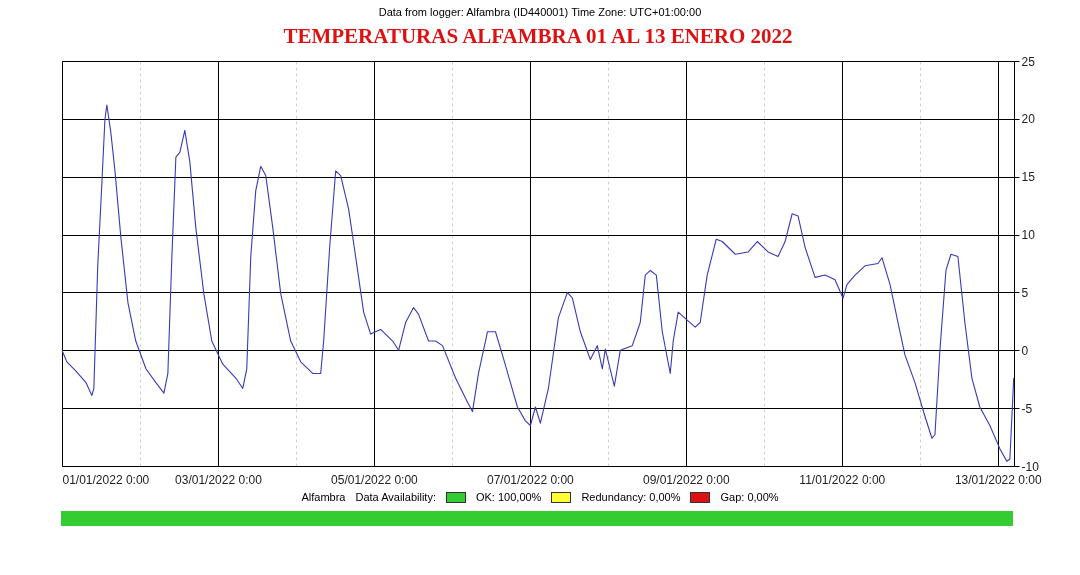 This screenshot has height=575, width=1080. I want to click on text: OK: 100,00%, so click(508, 497).